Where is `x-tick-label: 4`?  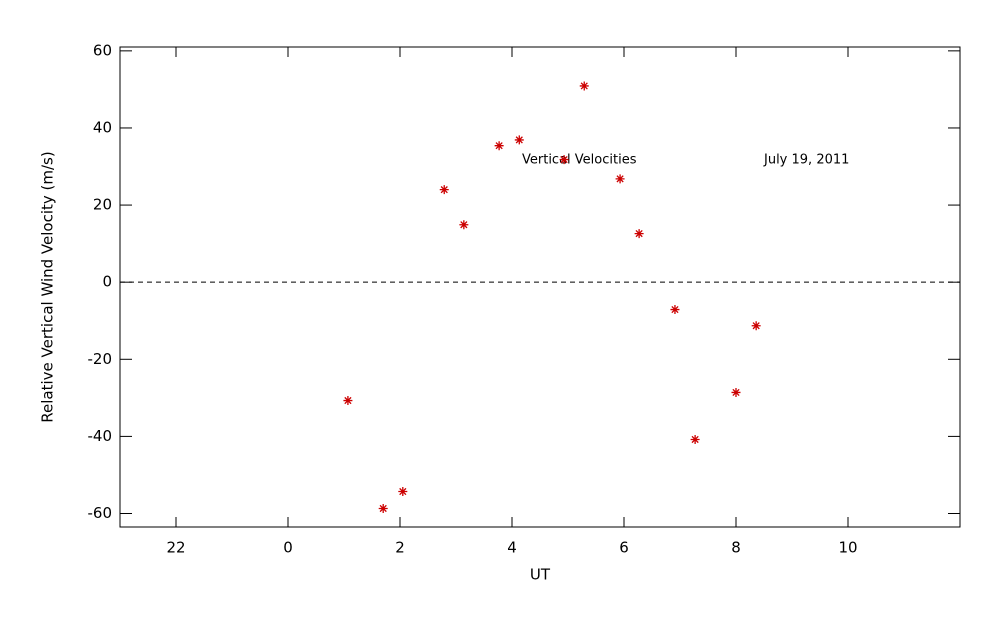 x-tick-label: 4 is located at coordinates (512, 548).